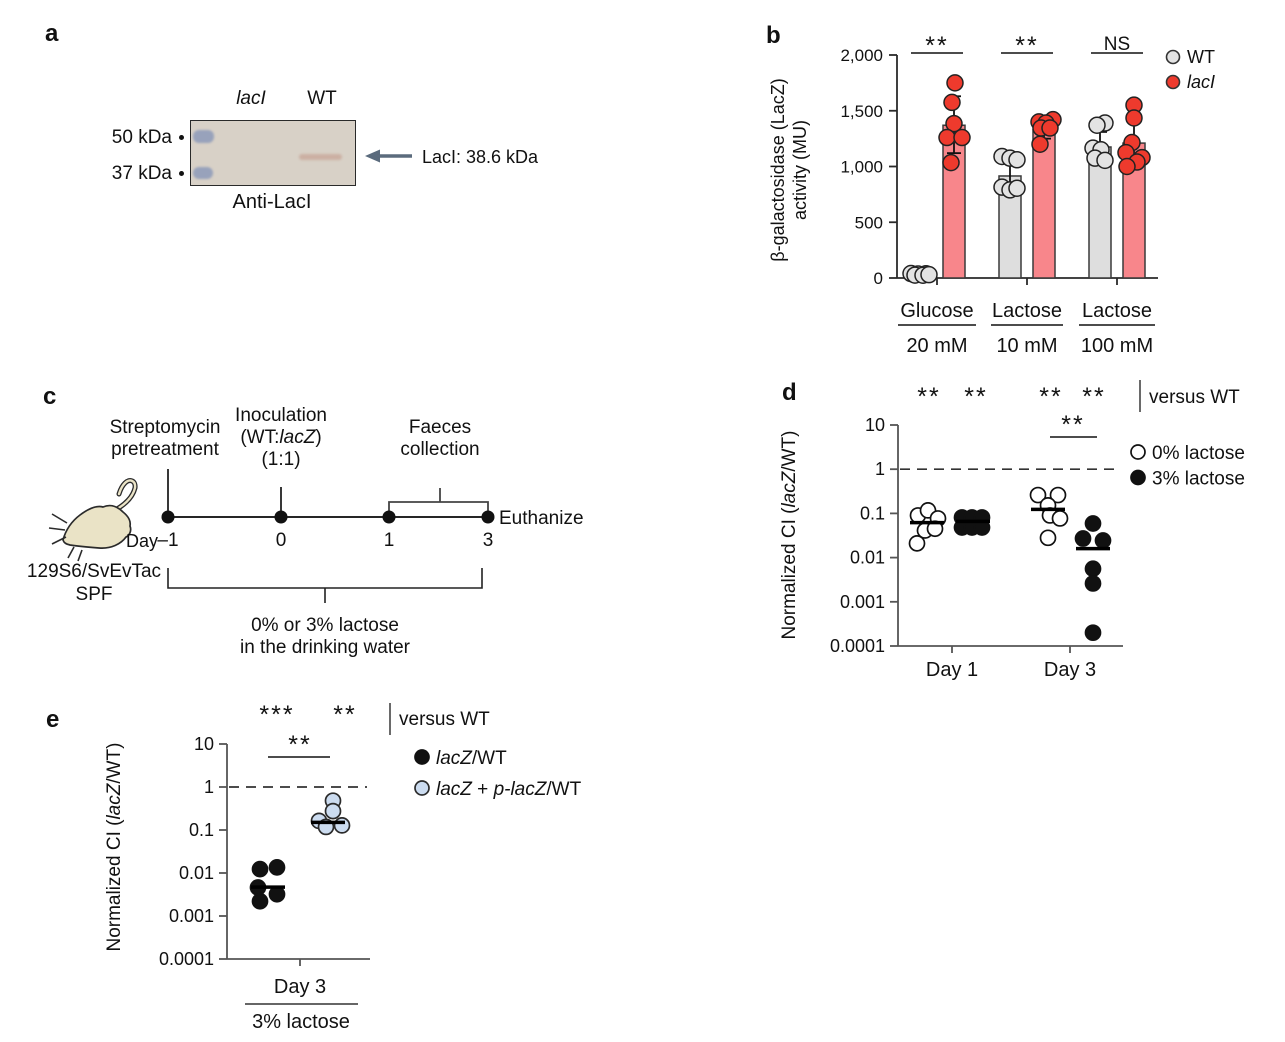 The width and height of the screenshot is (1285, 1042). I want to click on blot-lane-label-wt: WT, so click(322, 98).